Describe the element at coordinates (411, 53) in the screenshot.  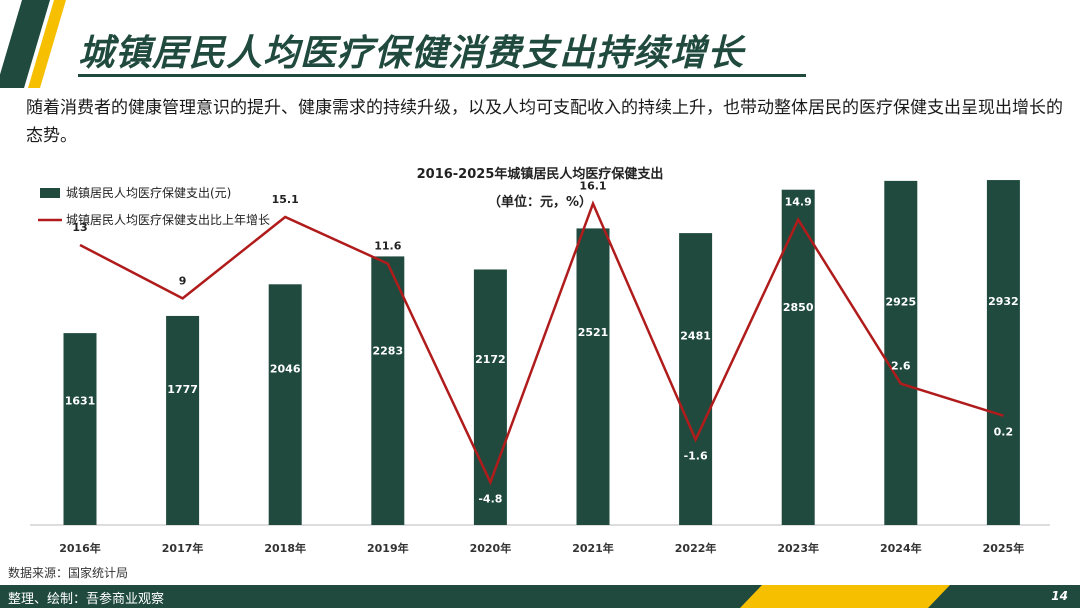
I see `page-title: 城镇居民人均医疗保健消费支出持续增长` at that location.